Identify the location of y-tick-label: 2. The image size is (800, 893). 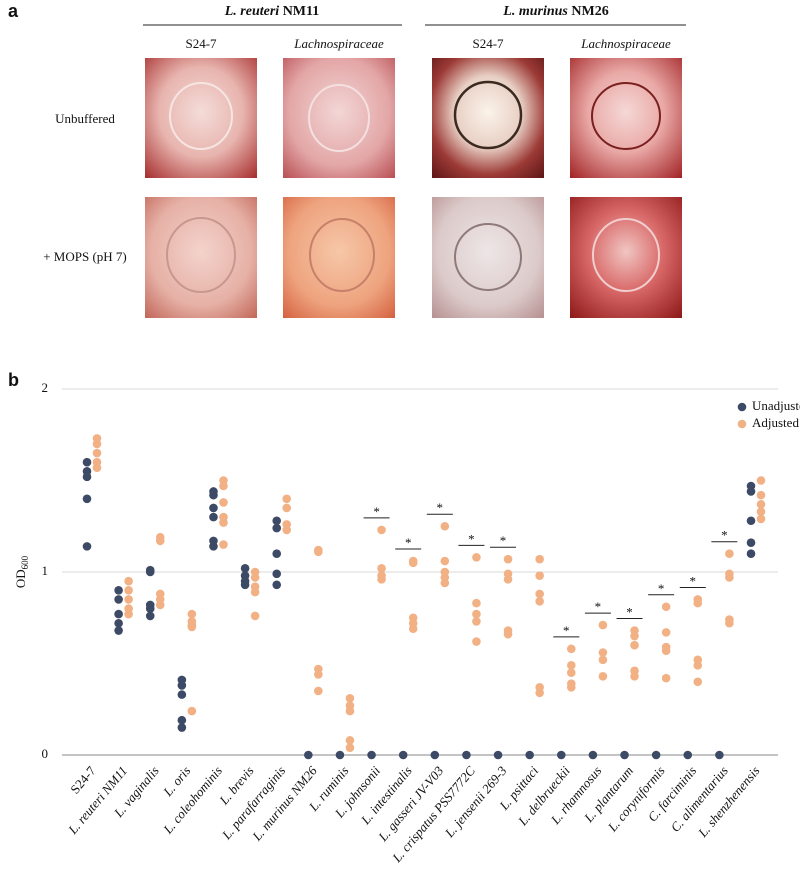
(45, 387).